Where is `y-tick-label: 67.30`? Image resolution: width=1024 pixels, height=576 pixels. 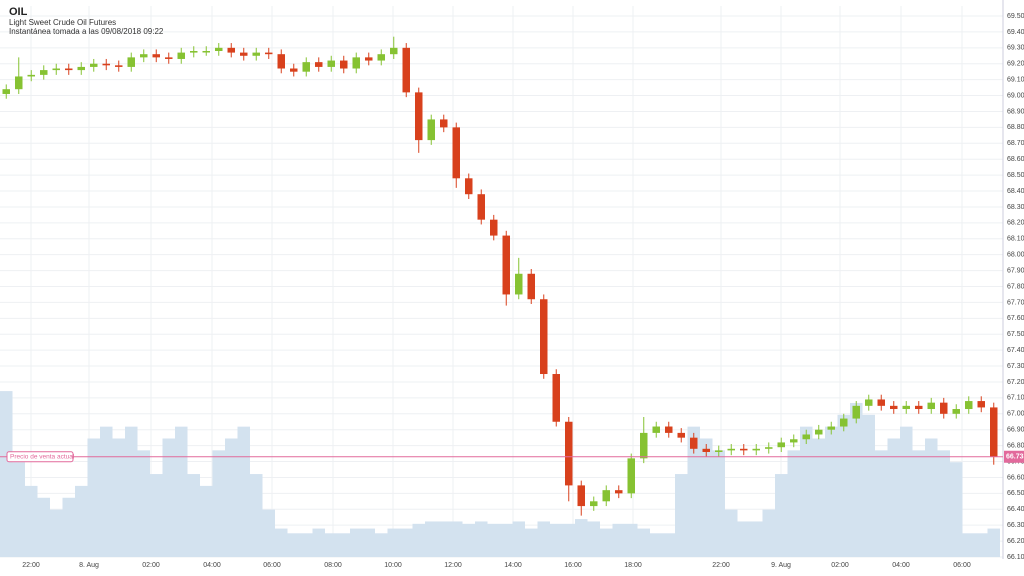
y-tick-label: 67.30 is located at coordinates (1015, 366).